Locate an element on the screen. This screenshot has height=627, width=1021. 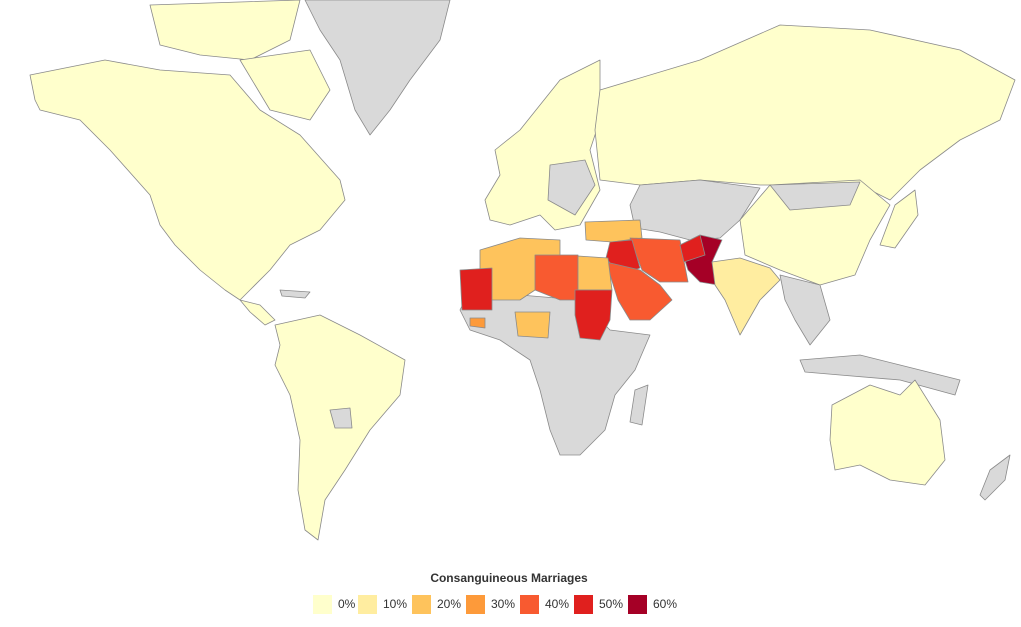
legend-label: 30% is located at coordinates (503, 604).